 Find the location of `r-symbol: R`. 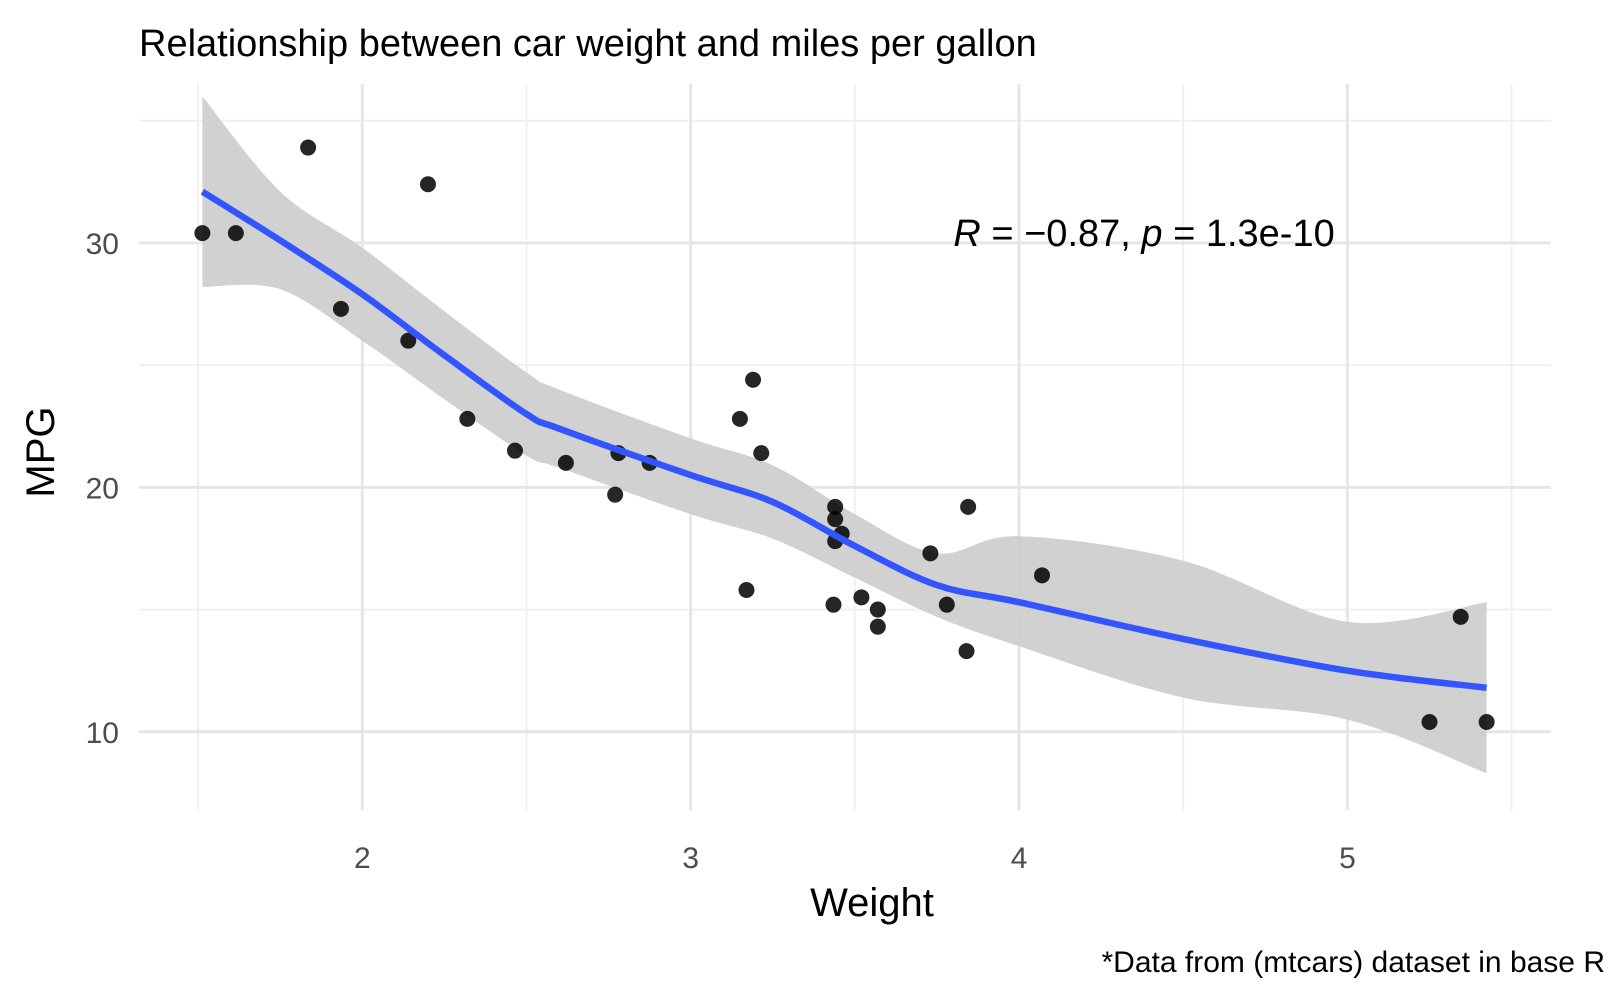

r-symbol: R is located at coordinates (966, 234).